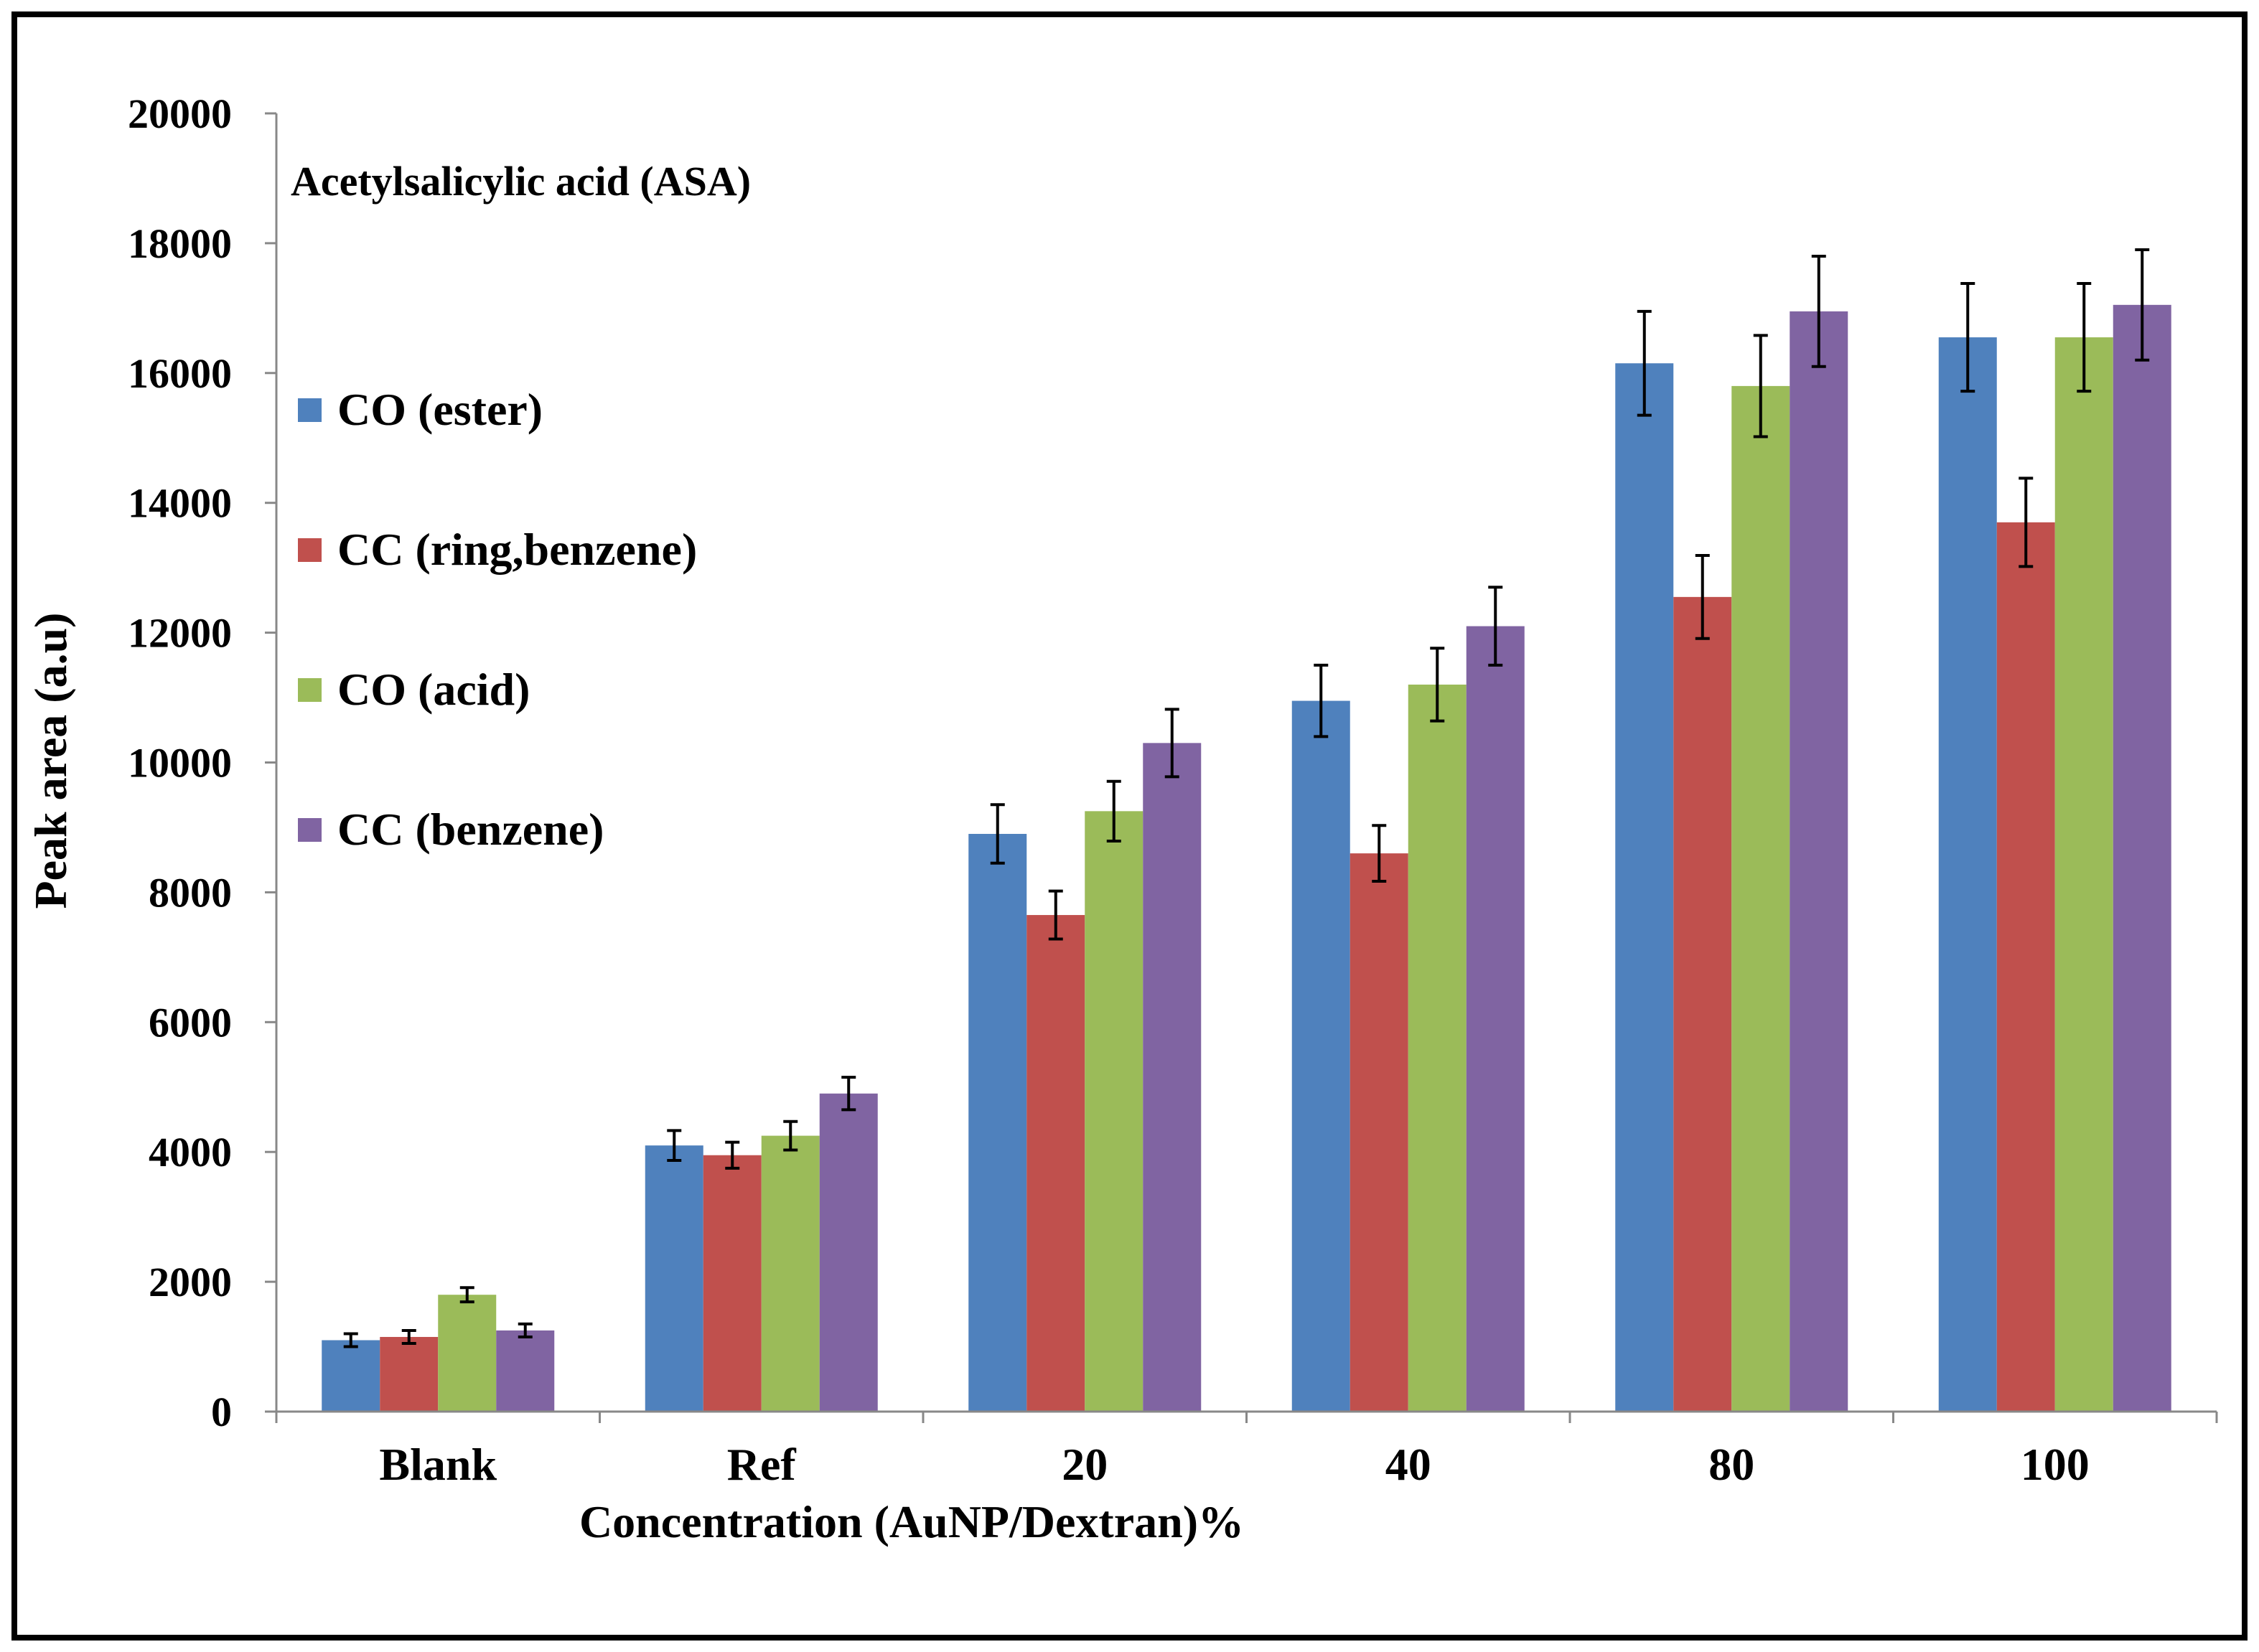 Image resolution: width=2259 pixels, height=1652 pixels. I want to click on error-bar-co-acid-blank, so click(467, 1295).